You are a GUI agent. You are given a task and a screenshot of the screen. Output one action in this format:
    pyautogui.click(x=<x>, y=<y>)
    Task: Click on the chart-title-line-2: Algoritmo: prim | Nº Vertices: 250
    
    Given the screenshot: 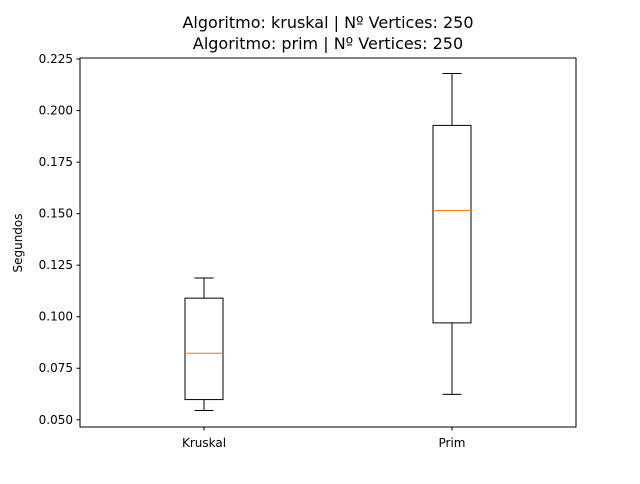 What is the action you would take?
    pyautogui.click(x=328, y=43)
    